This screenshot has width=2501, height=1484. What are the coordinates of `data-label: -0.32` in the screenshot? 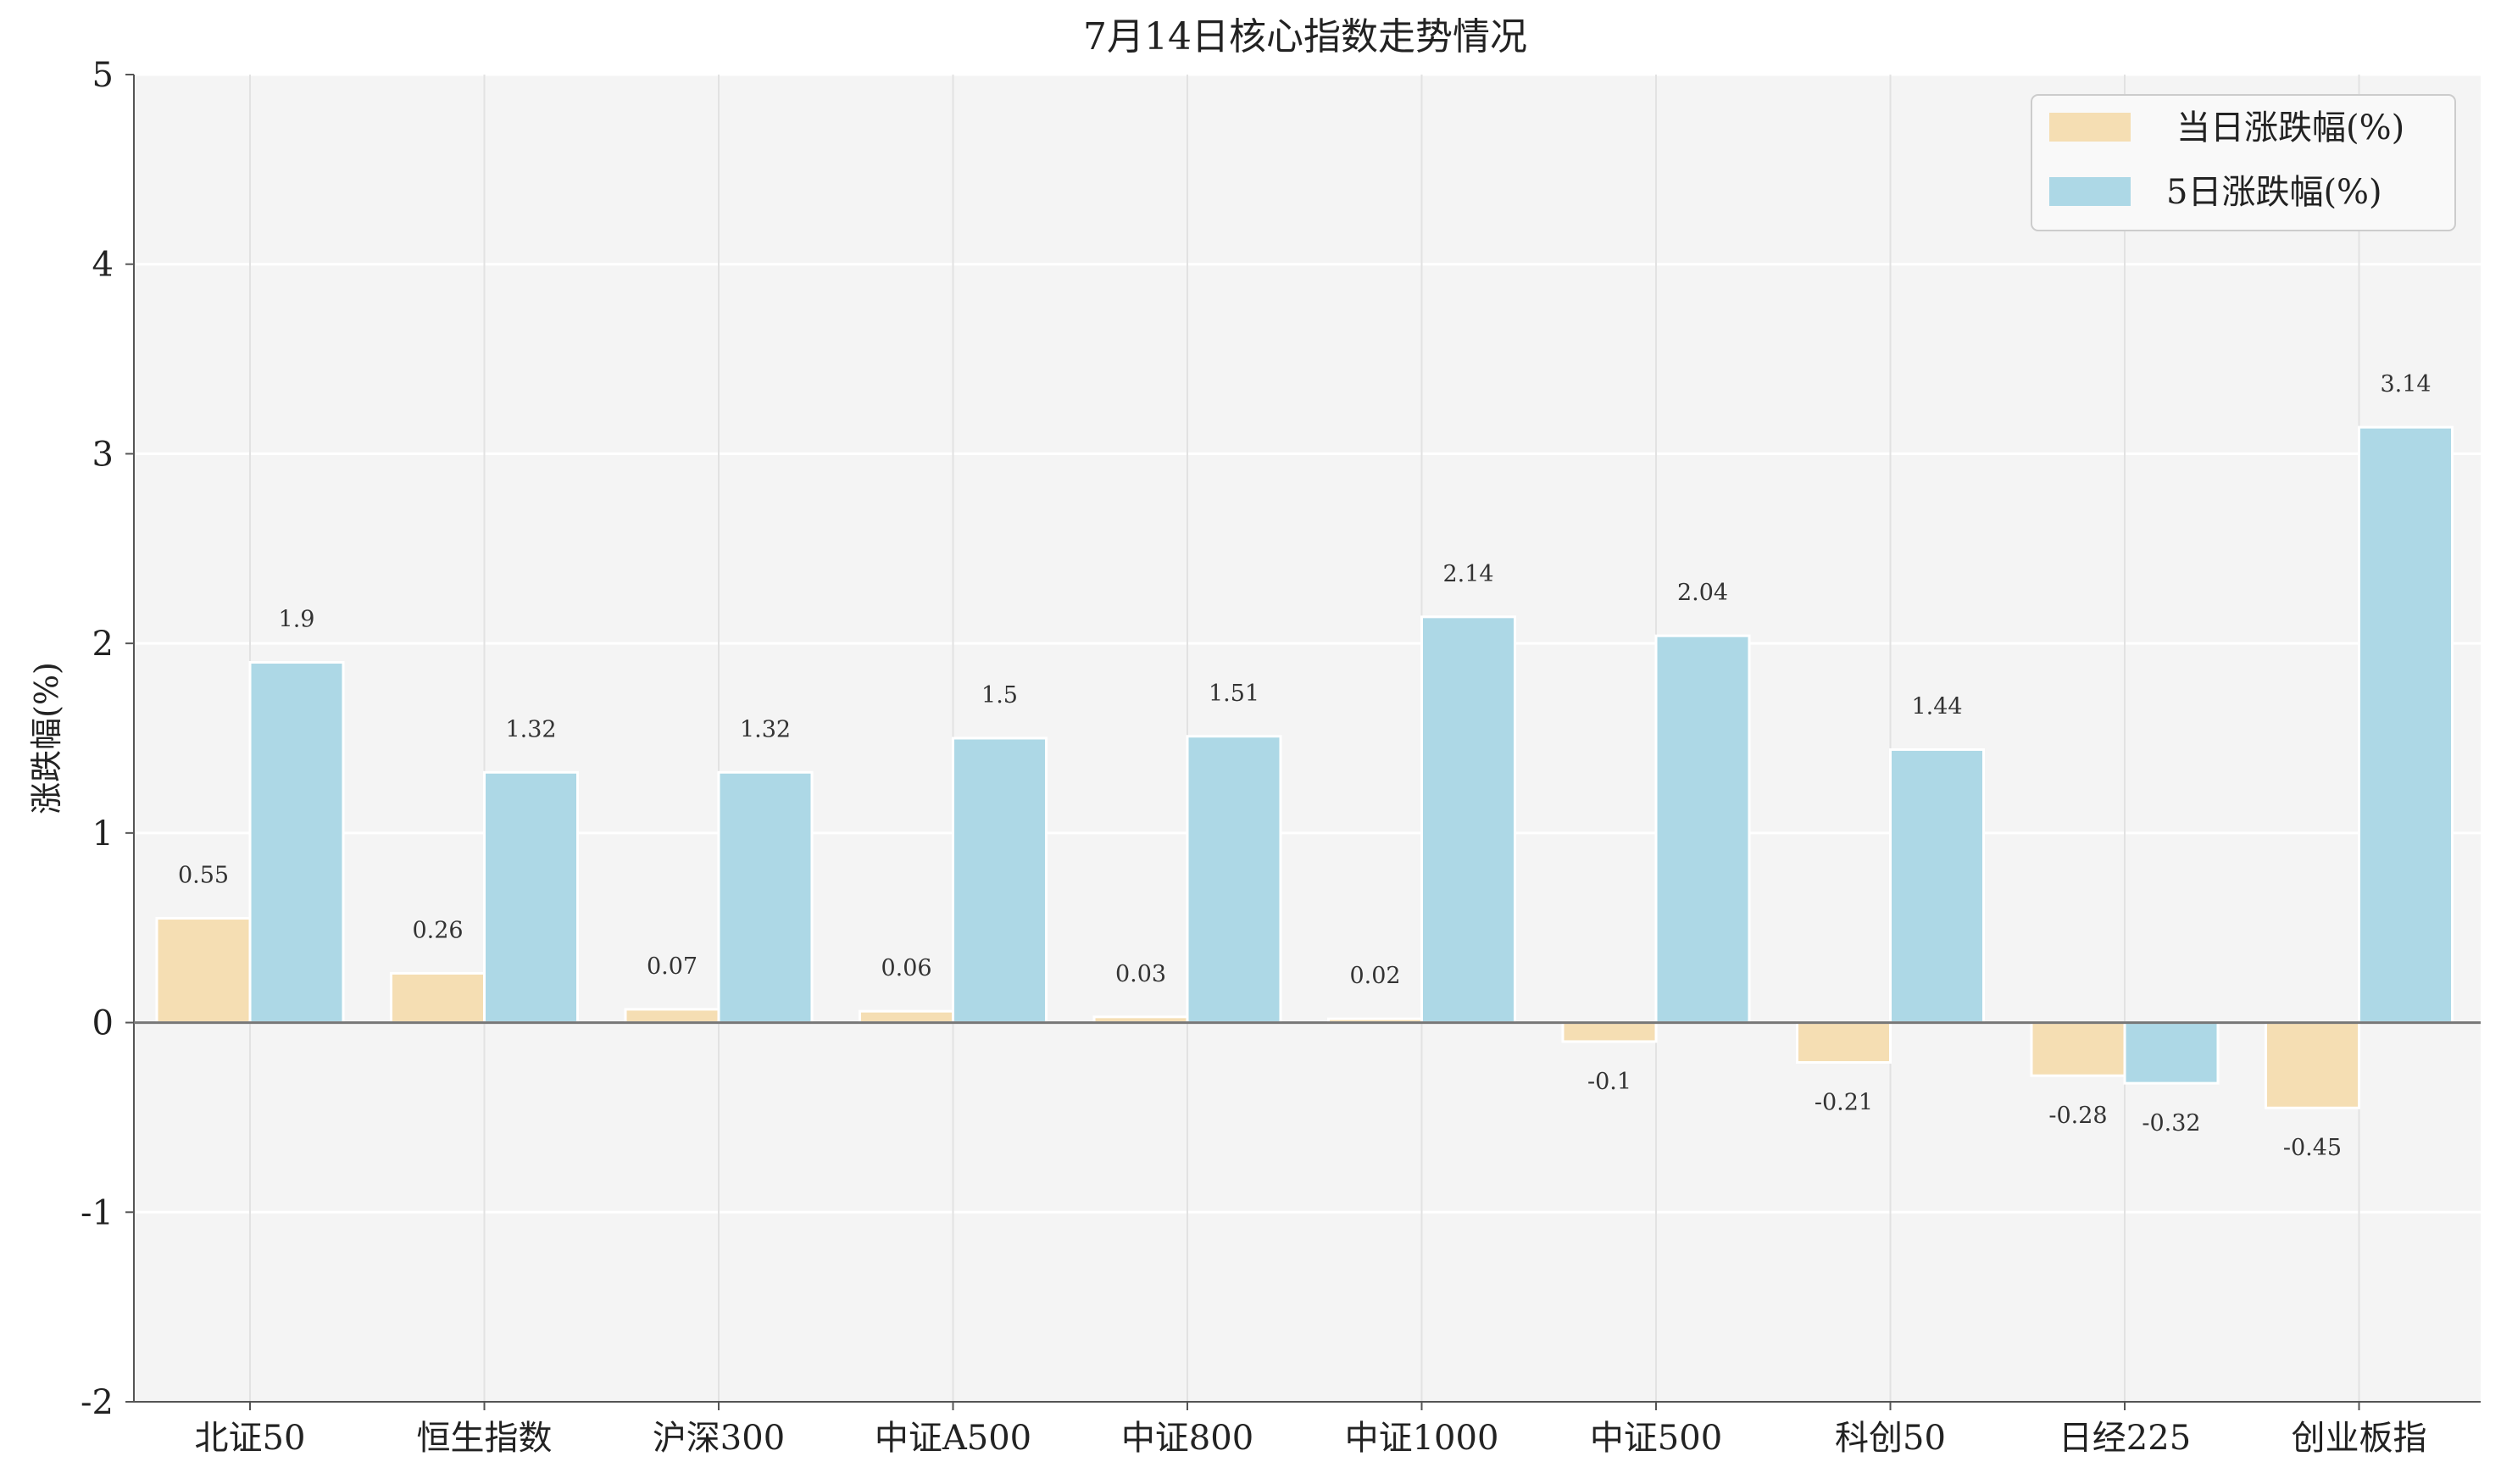 It's located at (2171, 1124).